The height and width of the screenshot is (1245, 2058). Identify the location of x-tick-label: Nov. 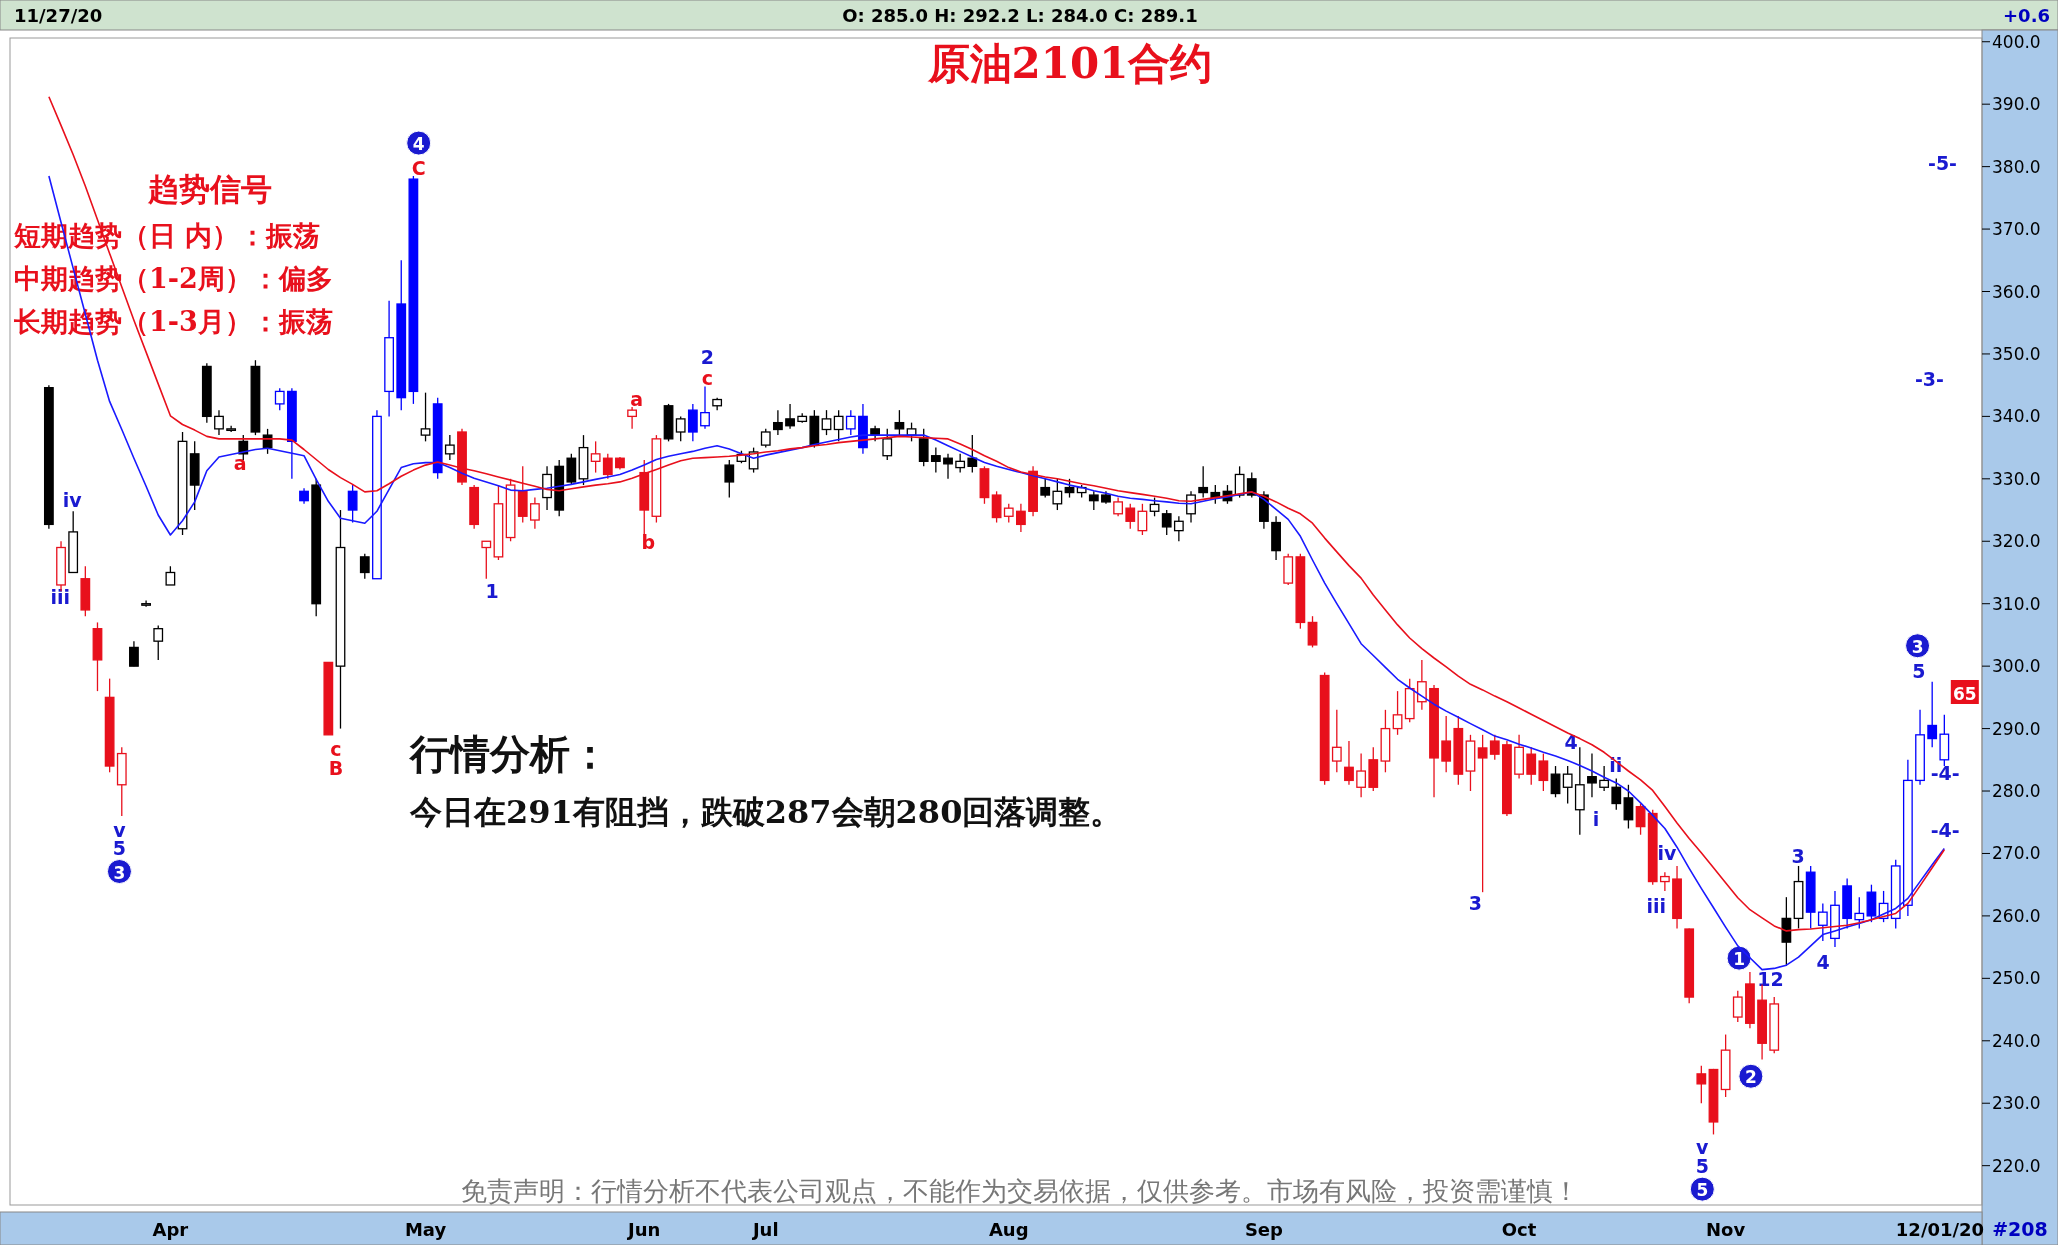
(1726, 1229).